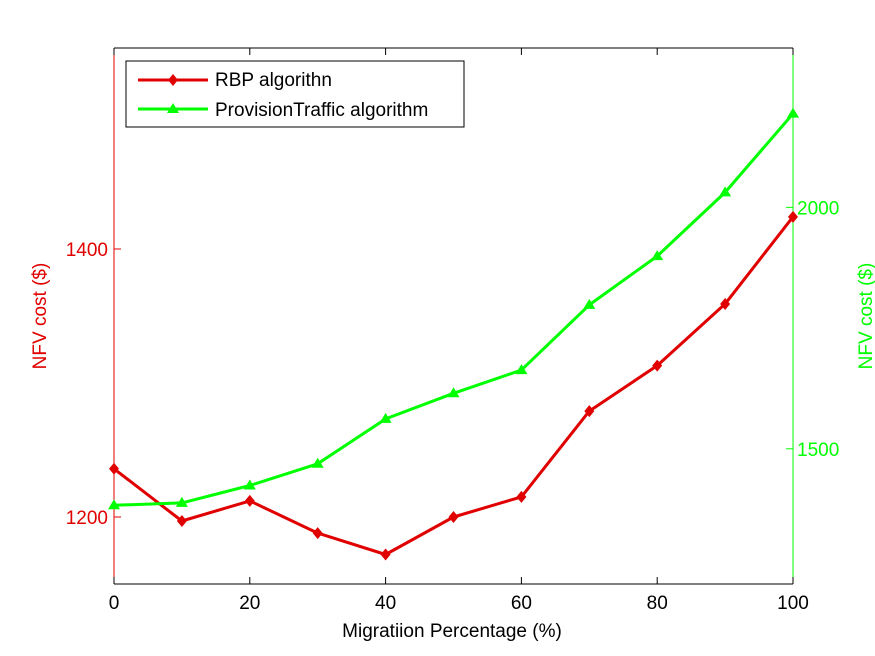 This screenshot has height=656, width=875. Describe the element at coordinates (249, 603) in the screenshot. I see `x-tick-label: 20` at that location.